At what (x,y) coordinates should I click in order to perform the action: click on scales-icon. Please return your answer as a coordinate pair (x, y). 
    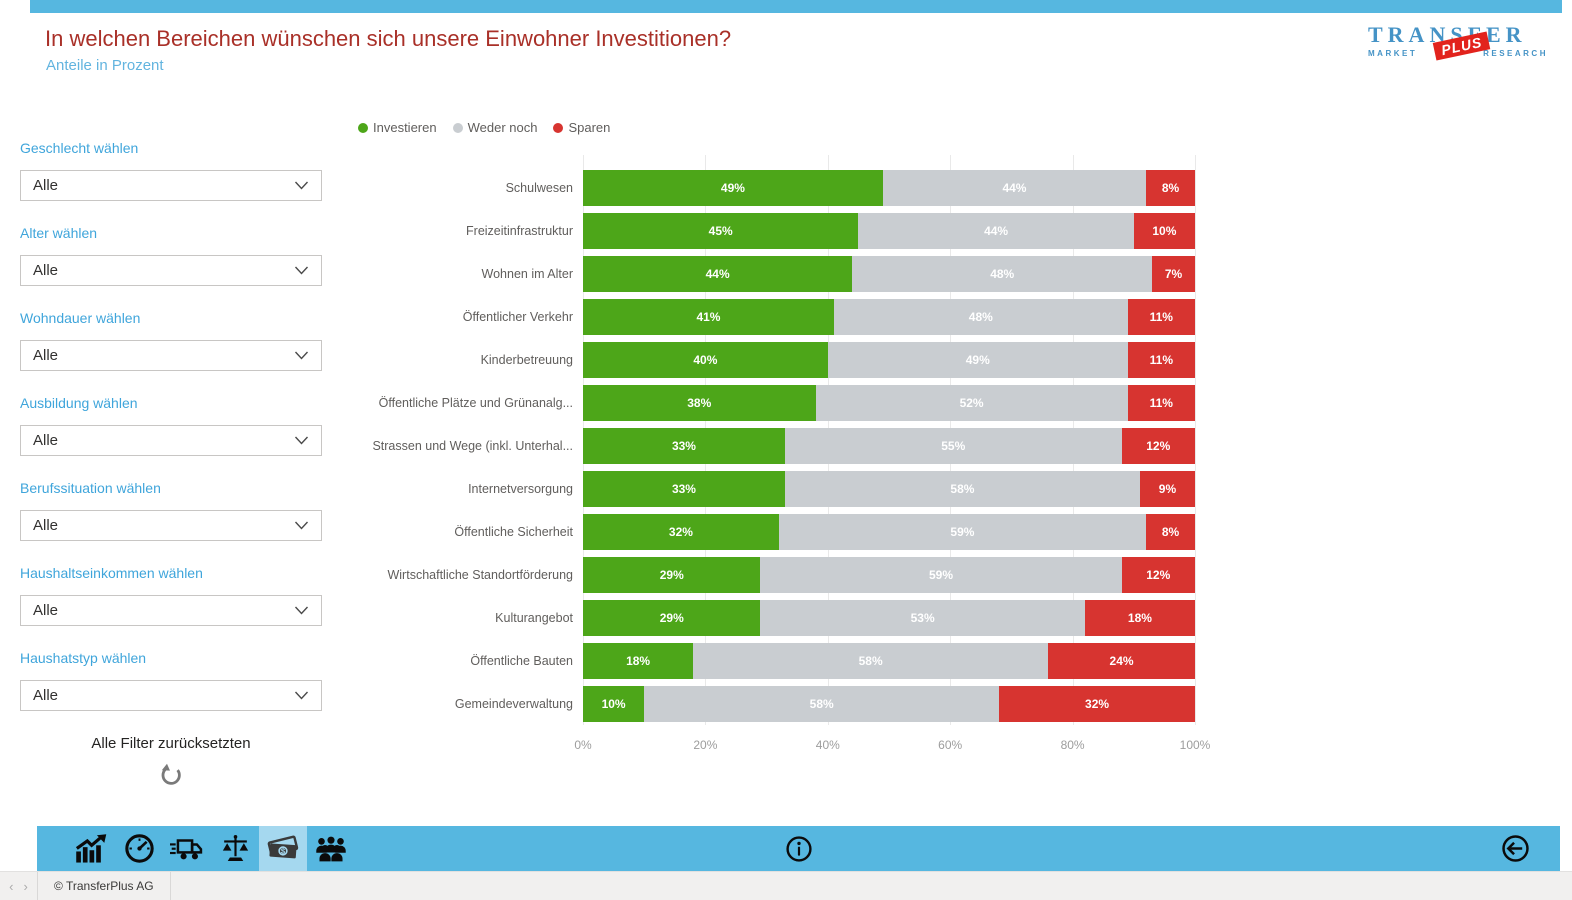
    Looking at the image, I should click on (235, 848).